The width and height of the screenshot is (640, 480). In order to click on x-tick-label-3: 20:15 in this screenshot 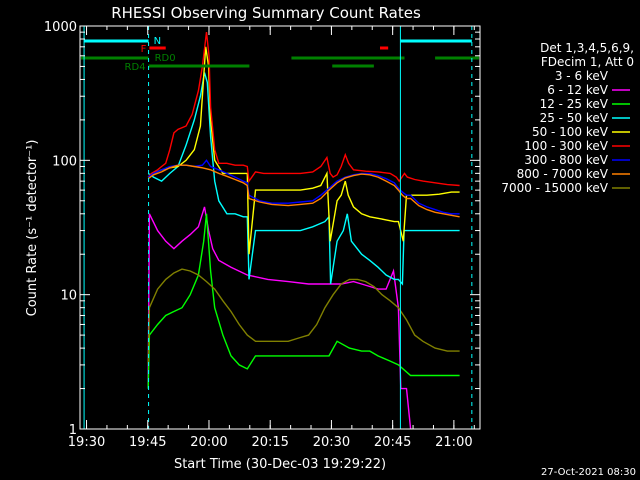, I will do `click(269, 442)`.